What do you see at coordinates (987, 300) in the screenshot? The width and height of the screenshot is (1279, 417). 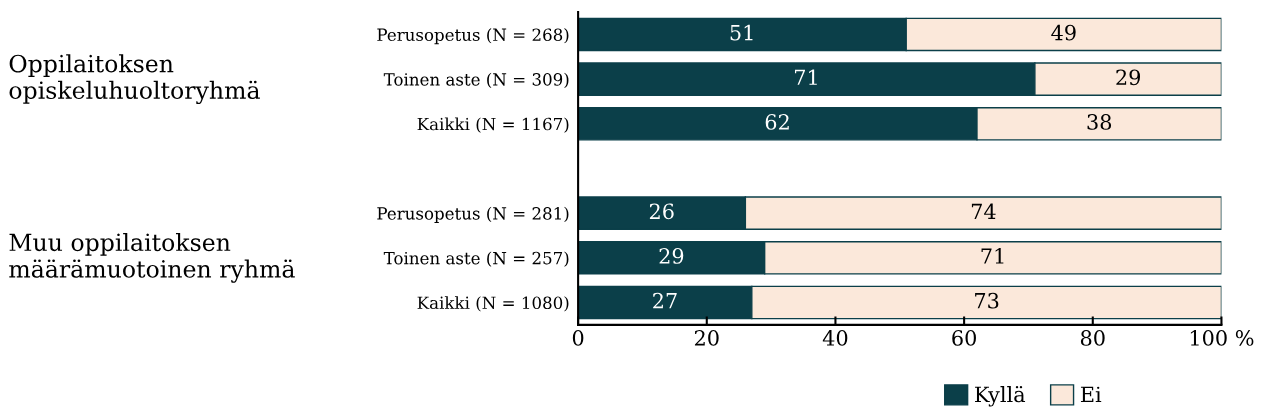 I see `data-label: 73` at bounding box center [987, 300].